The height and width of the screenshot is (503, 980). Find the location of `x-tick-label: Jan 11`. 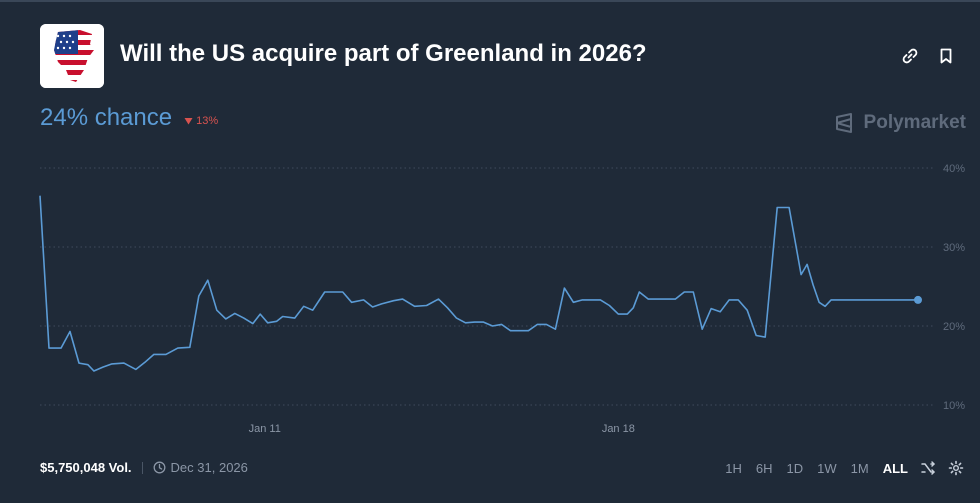

x-tick-label: Jan 11 is located at coordinates (265, 429).